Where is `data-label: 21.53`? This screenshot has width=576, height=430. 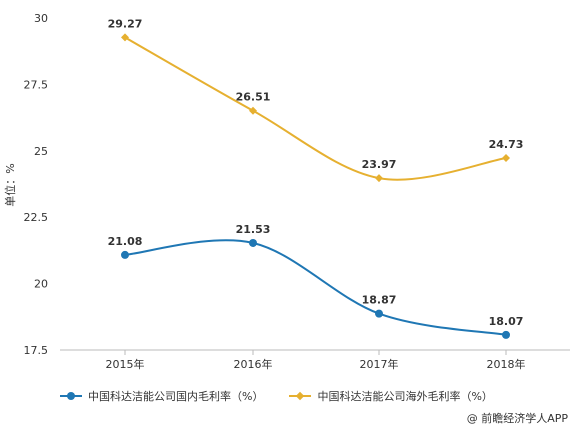
data-label: 21.53 is located at coordinates (253, 229).